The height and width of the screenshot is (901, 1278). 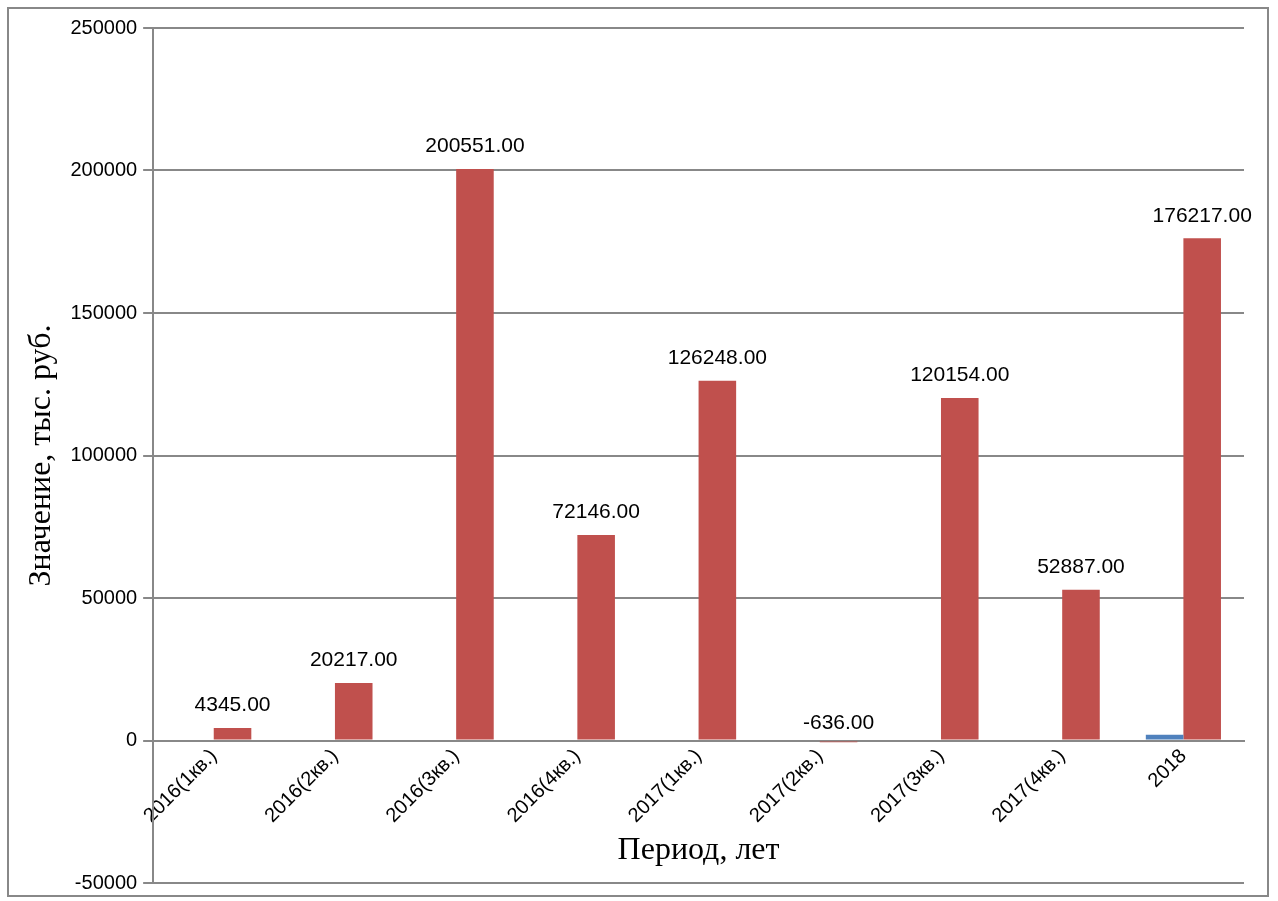 I want to click on data-label: 20217.00, so click(x=353, y=659).